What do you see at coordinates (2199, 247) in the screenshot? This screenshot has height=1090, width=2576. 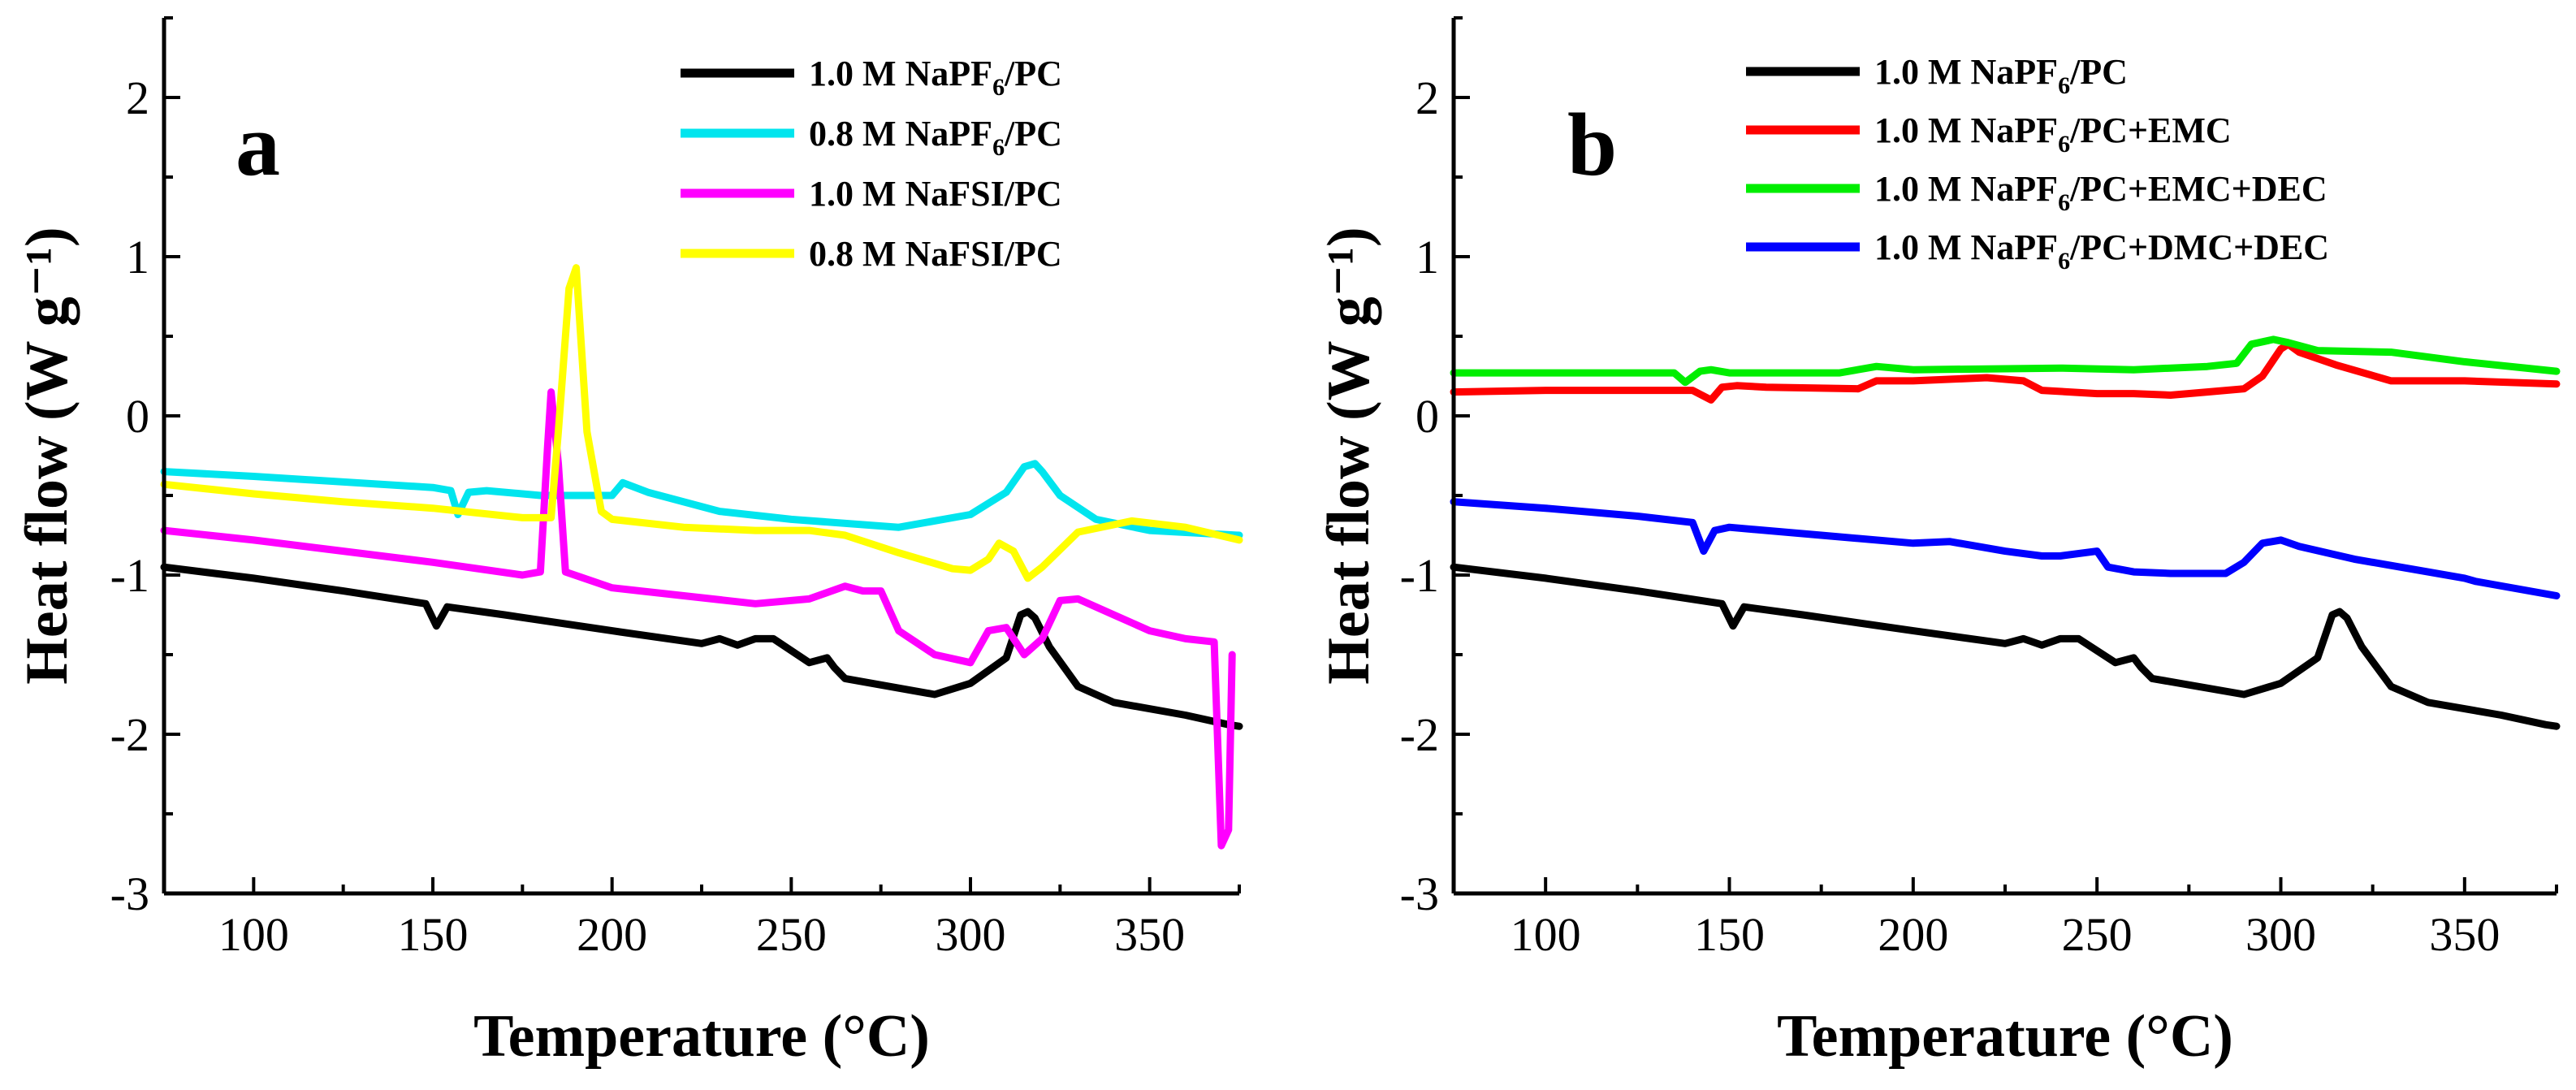 I see `legend-entry-suffix: /PC+DMC+DEC` at bounding box center [2199, 247].